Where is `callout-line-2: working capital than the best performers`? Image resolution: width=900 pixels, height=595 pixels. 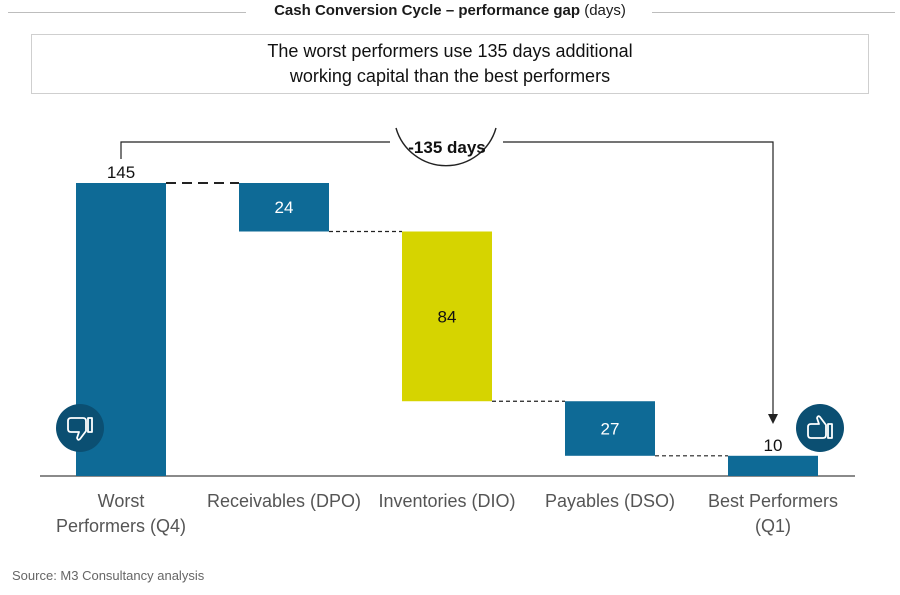 callout-line-2: working capital than the best performers is located at coordinates (450, 76).